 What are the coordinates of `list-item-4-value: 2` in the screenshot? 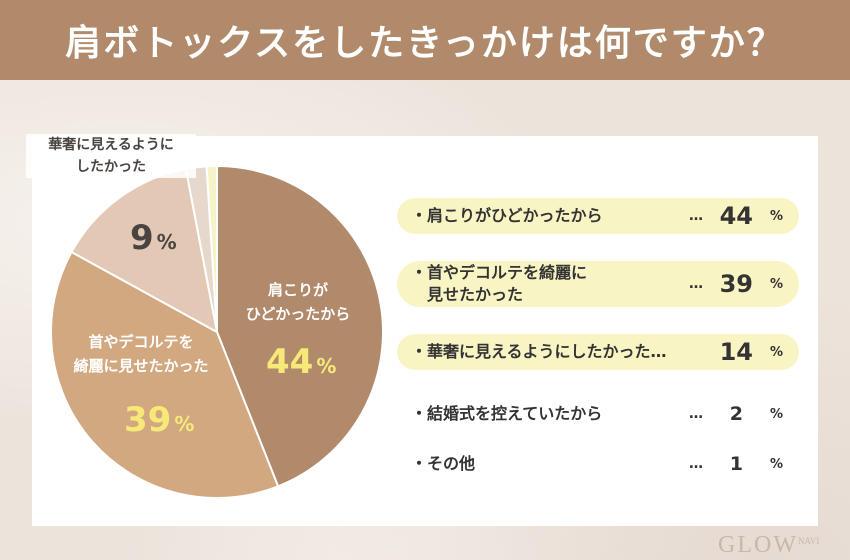 It's located at (736, 414).